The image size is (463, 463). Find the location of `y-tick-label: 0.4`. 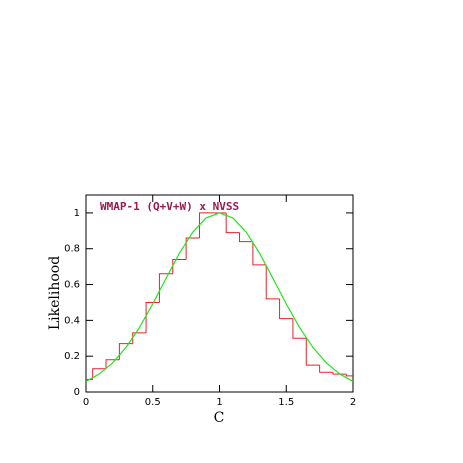

y-tick-label: 0.4 is located at coordinates (72, 320).